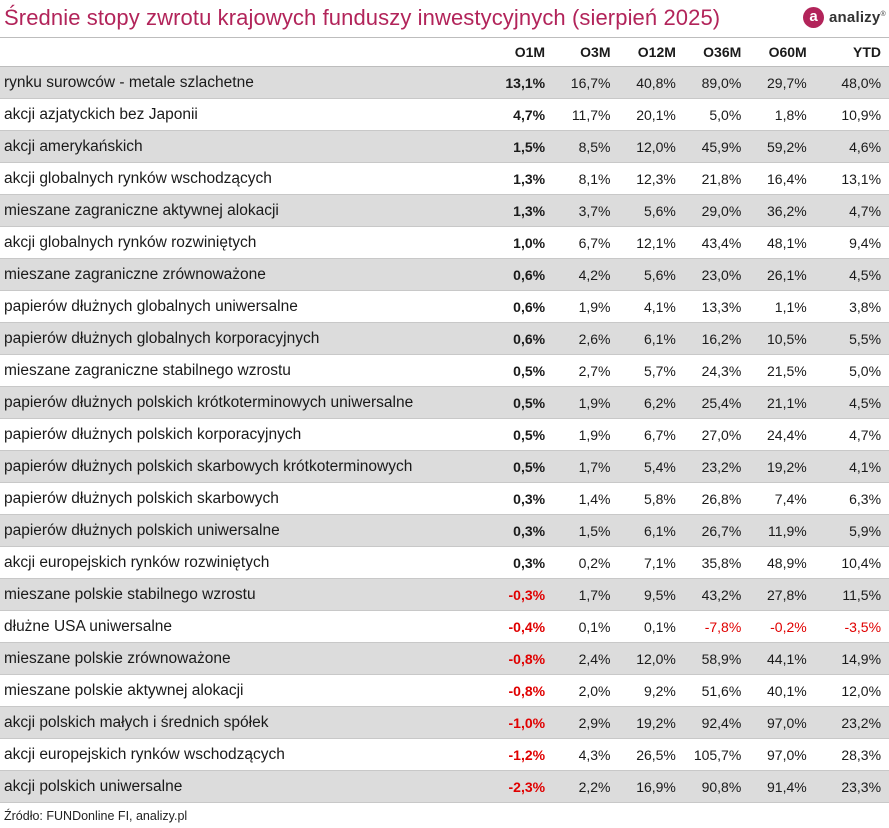 This screenshot has width=889, height=828. Describe the element at coordinates (594, 530) in the screenshot. I see `cell-o3m: 1,5%` at that location.